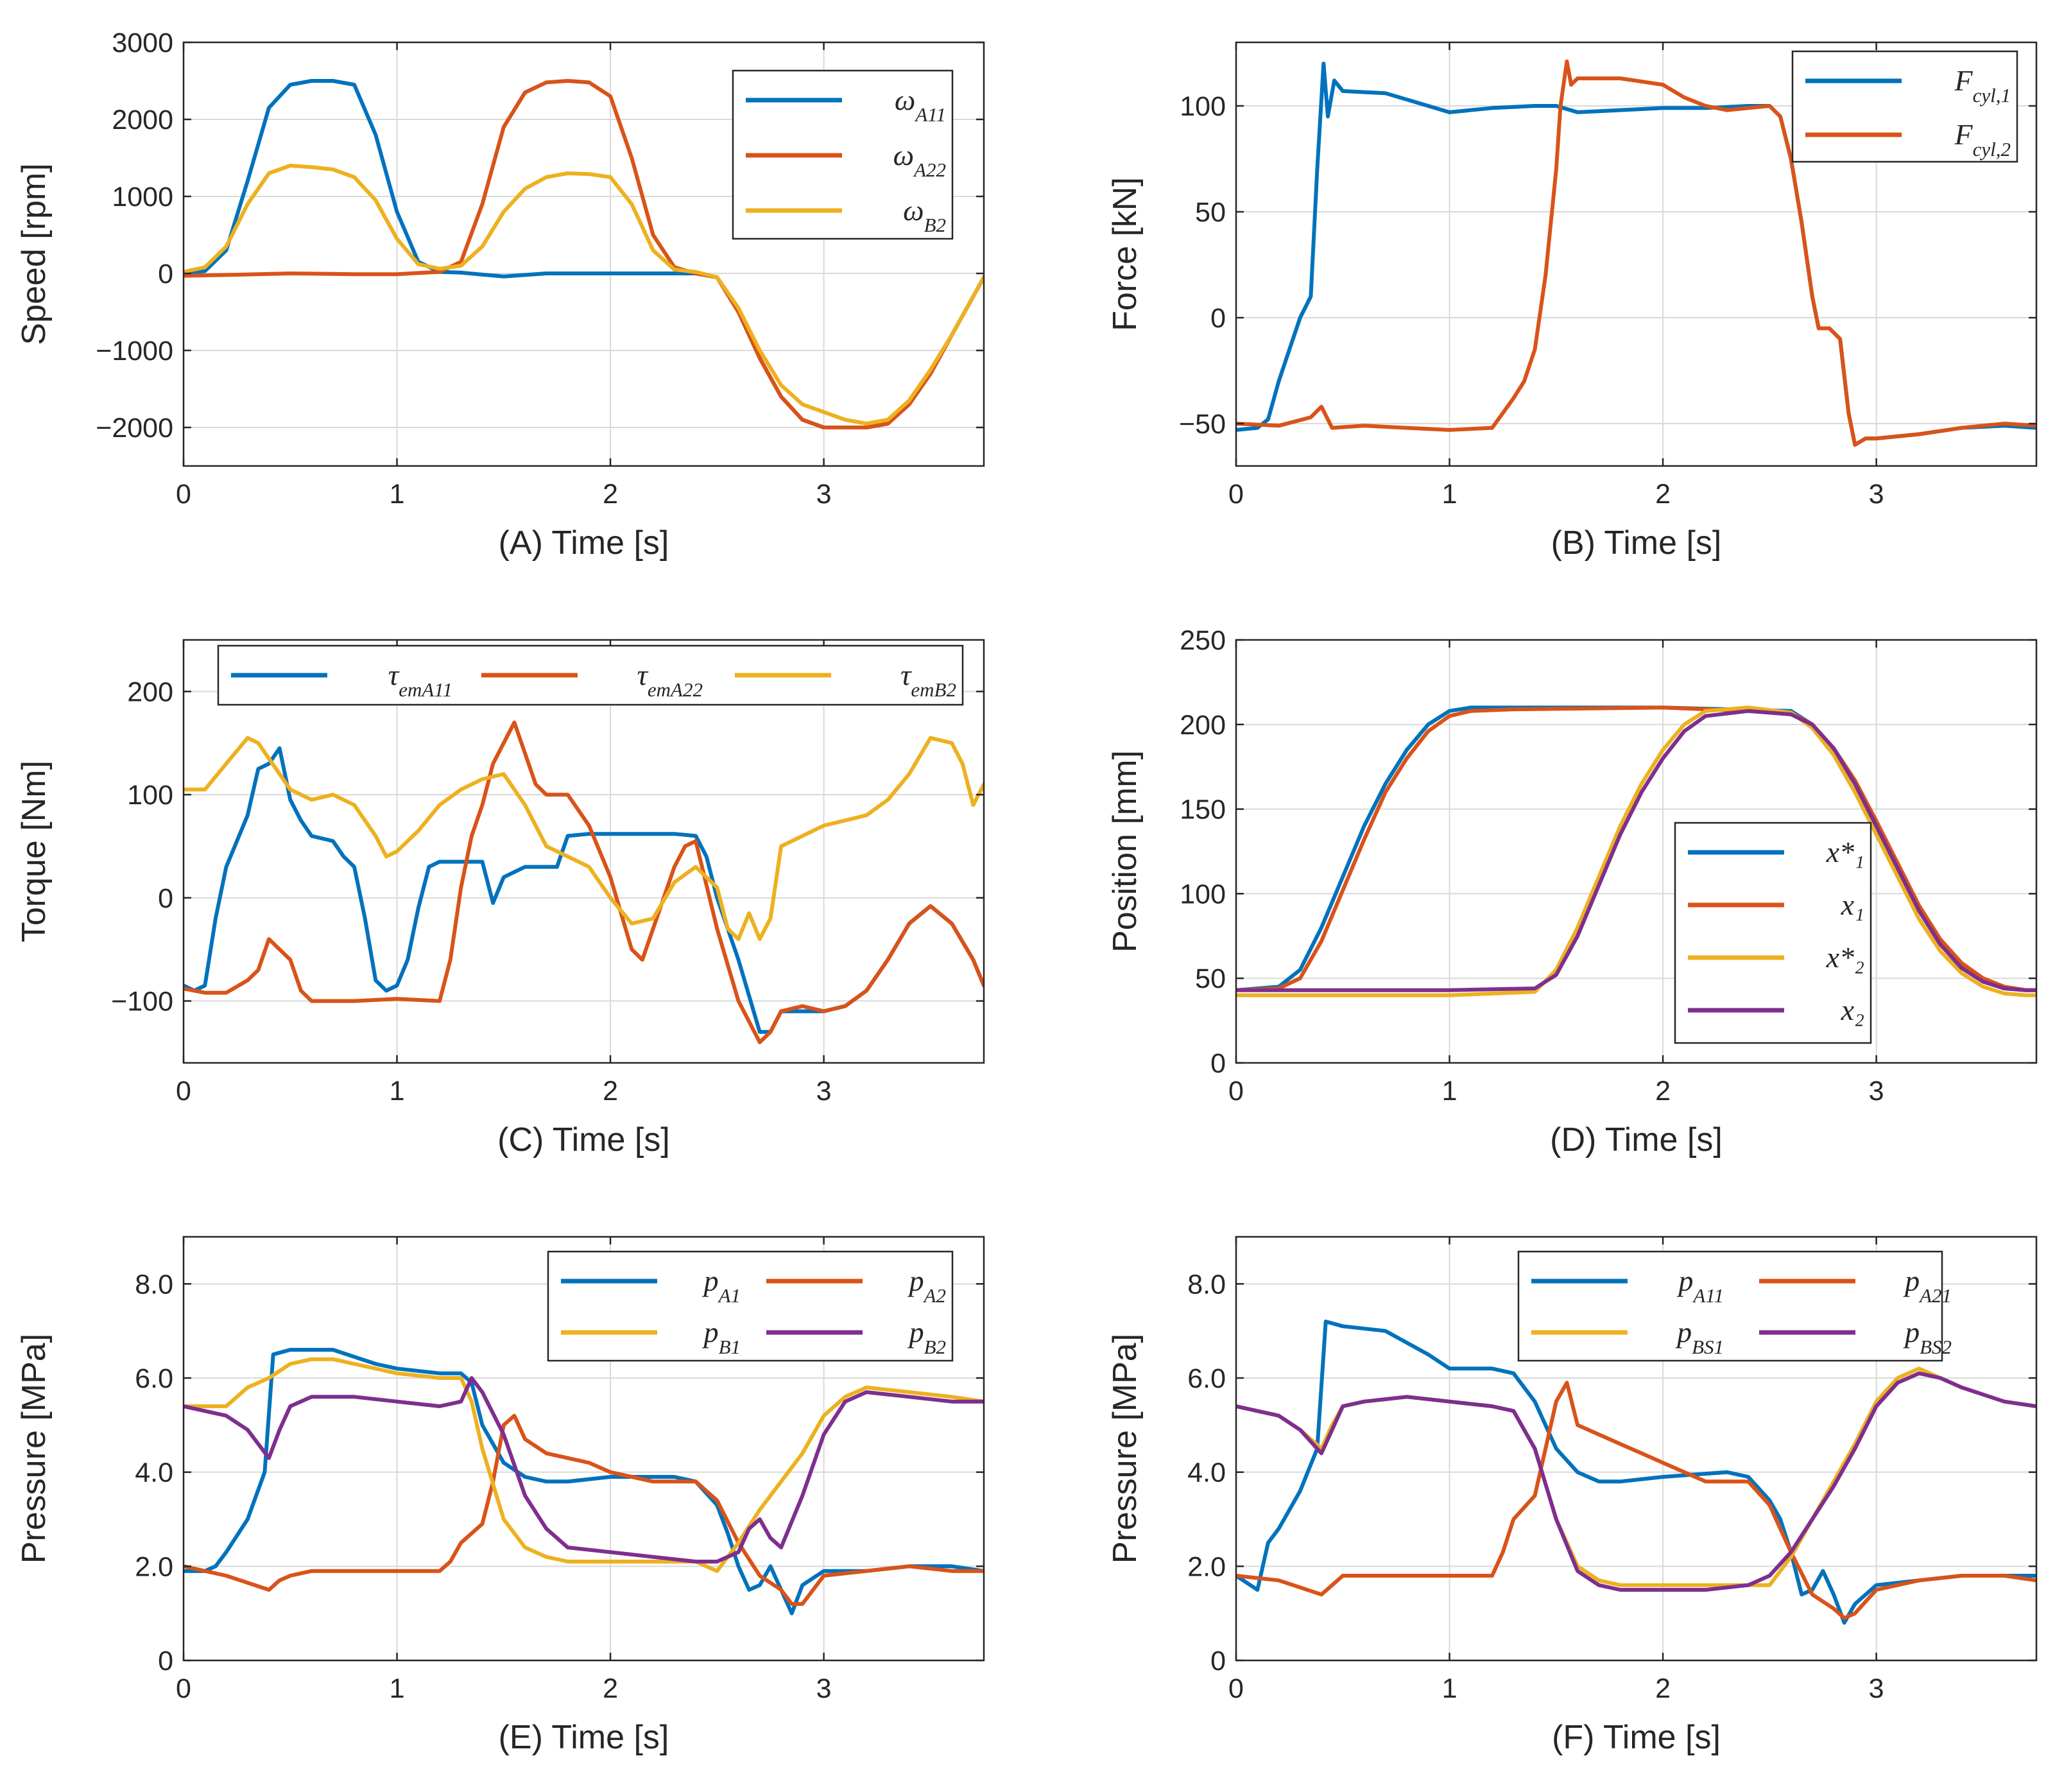  Describe the element at coordinates (924, 215) in the screenshot. I see `legend-entry-label: ωB2` at that location.